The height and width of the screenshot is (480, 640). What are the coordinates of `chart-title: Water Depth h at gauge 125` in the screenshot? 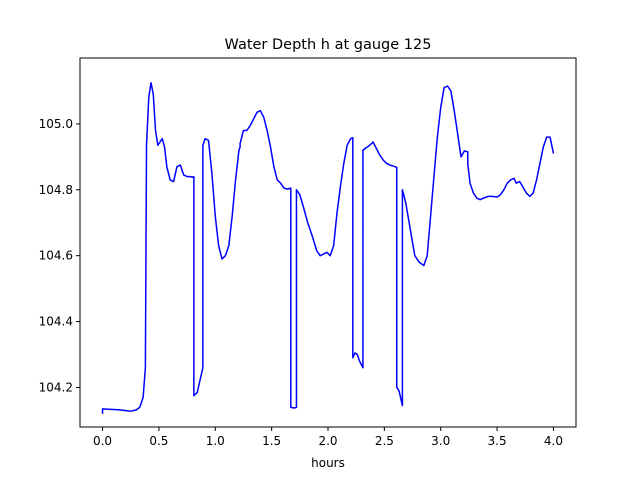 It's located at (328, 45).